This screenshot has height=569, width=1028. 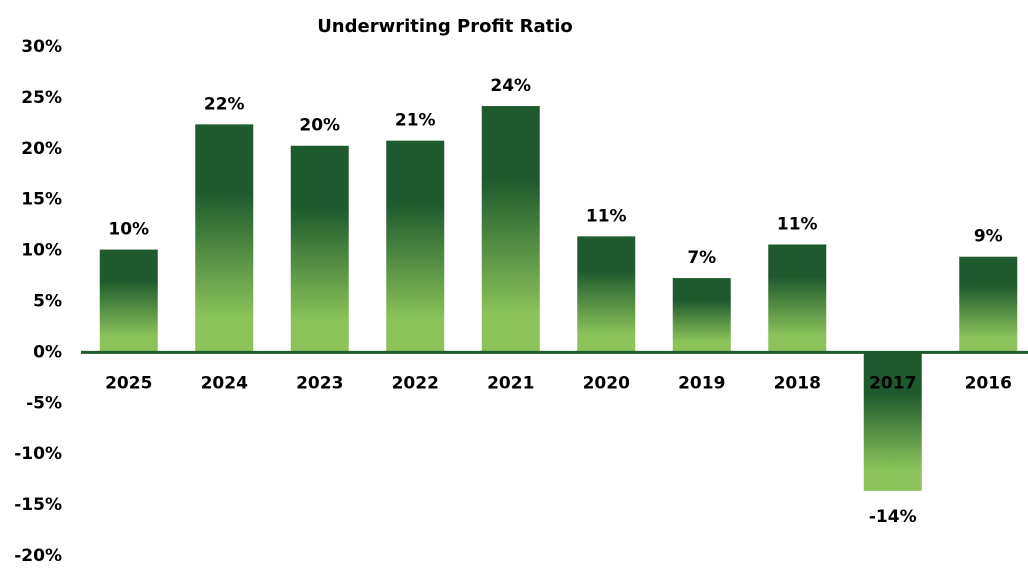 What do you see at coordinates (510, 383) in the screenshot?
I see `x-tick-label: 2021` at bounding box center [510, 383].